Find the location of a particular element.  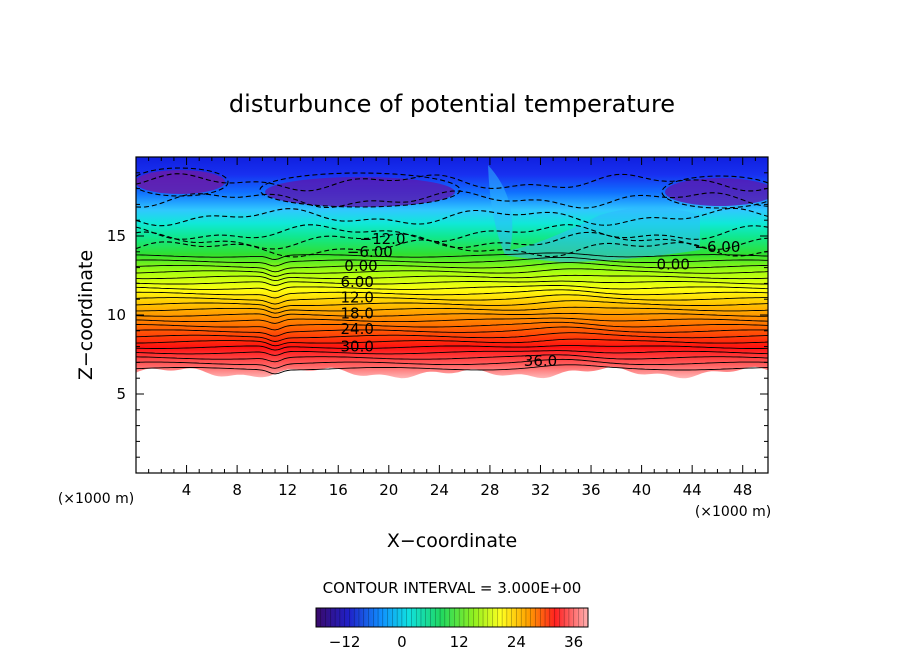

x-tick-label: 48 is located at coordinates (742, 490).